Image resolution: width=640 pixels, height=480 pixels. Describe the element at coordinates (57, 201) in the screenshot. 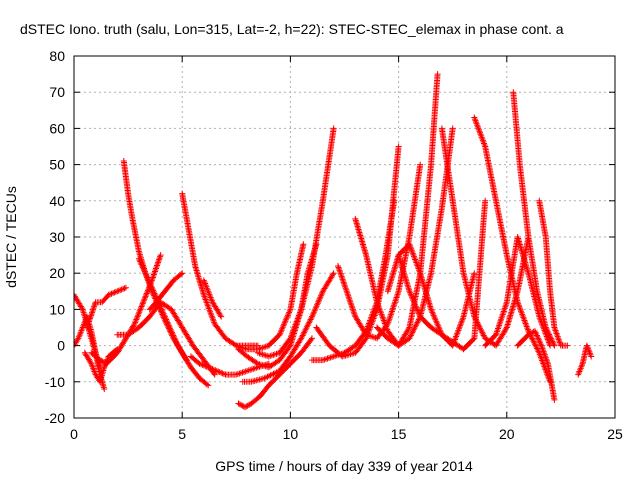

I see `y-tick-label: 40` at that location.